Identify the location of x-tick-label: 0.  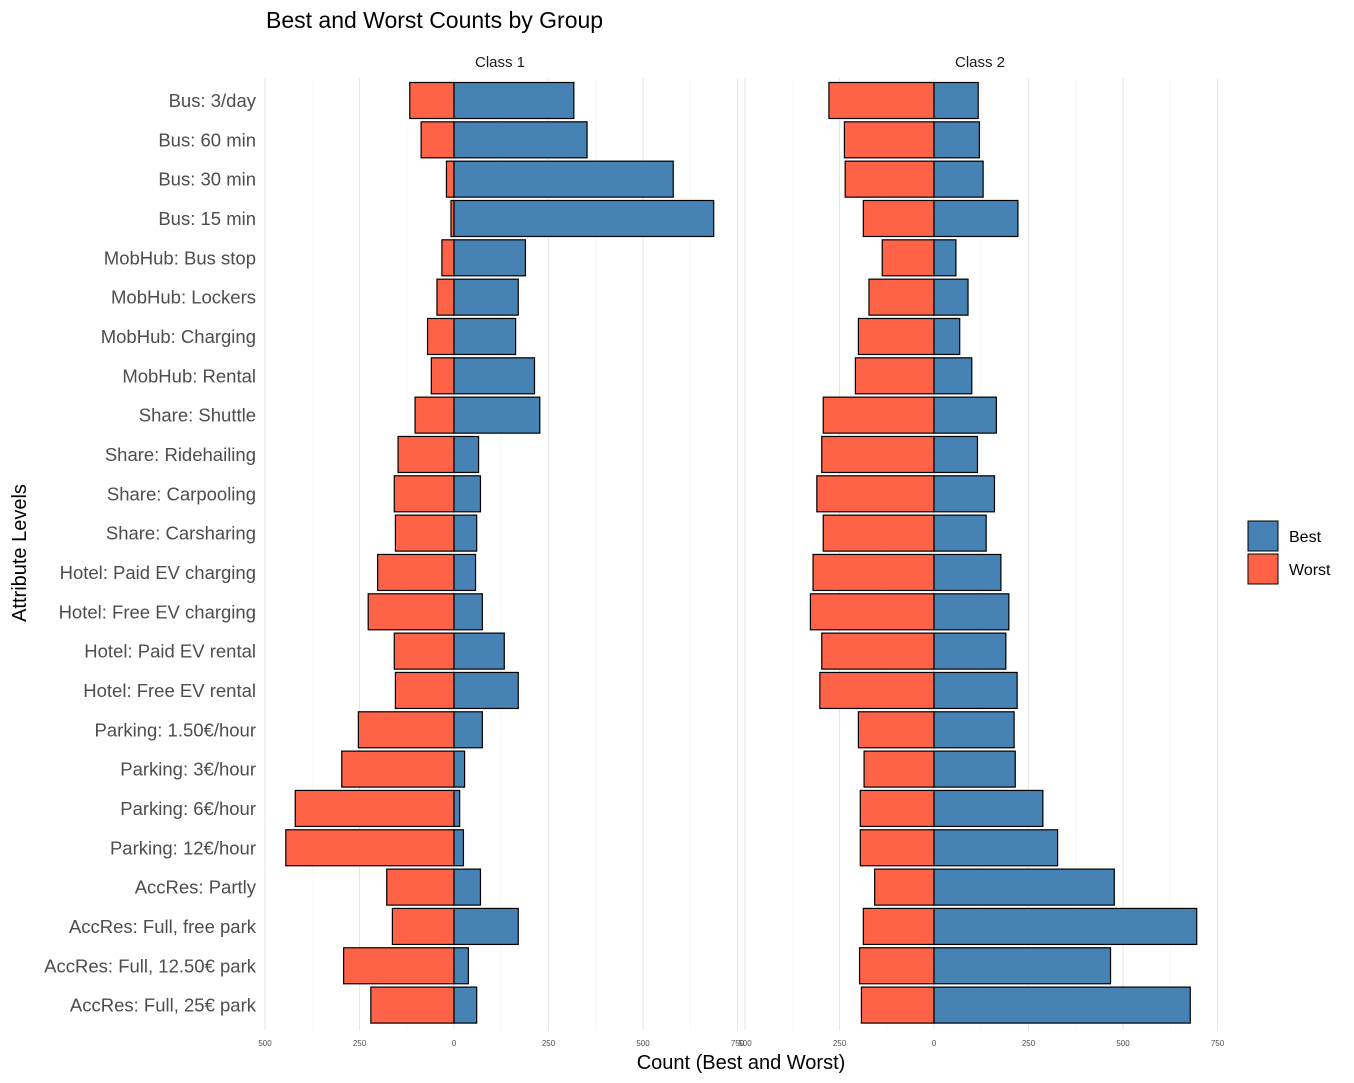
(934, 1043).